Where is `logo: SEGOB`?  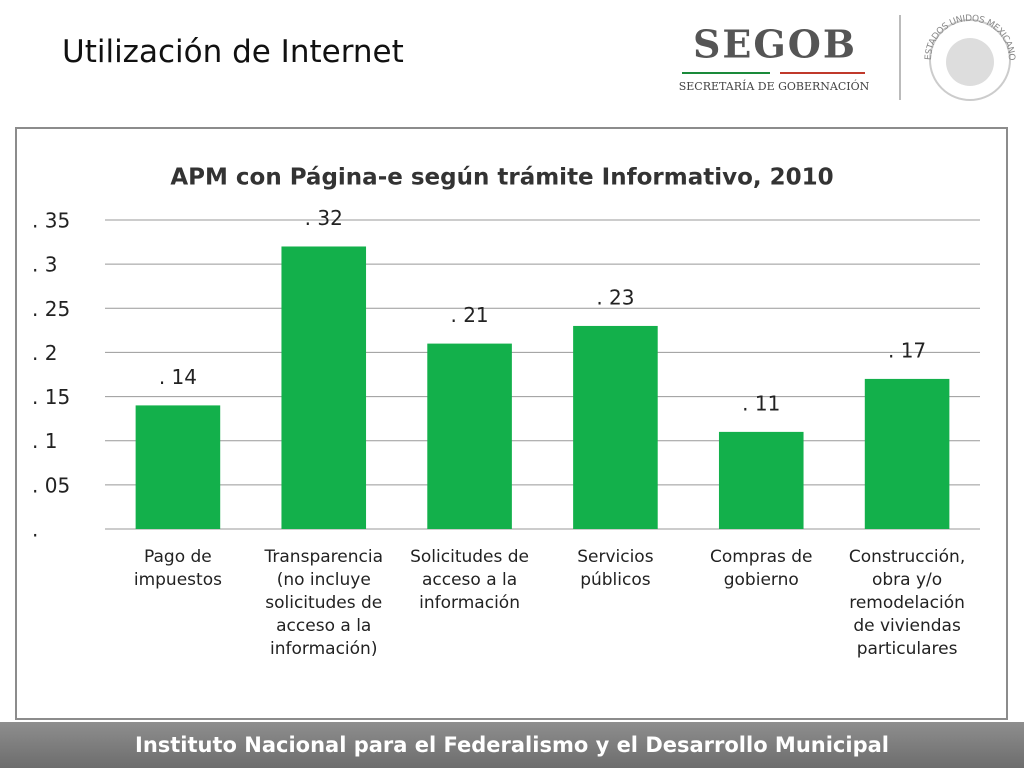 logo: SEGOB is located at coordinates (775, 44).